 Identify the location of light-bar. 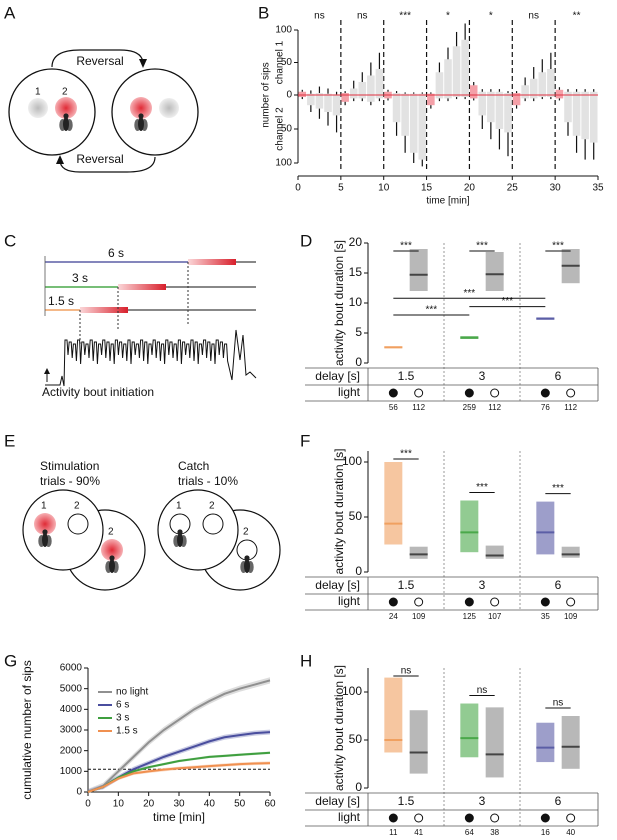
(142, 287).